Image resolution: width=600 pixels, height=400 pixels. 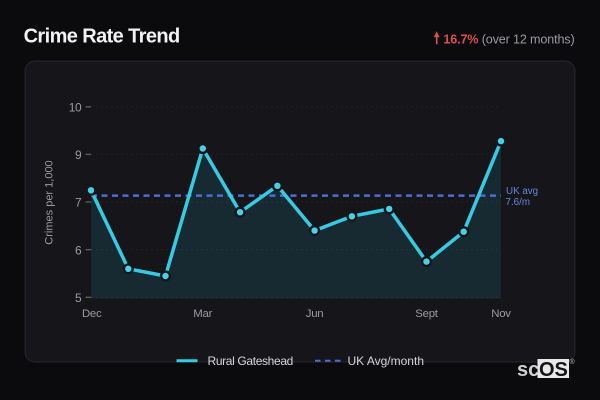 I want to click on svg-text: Dec, so click(x=92, y=314).